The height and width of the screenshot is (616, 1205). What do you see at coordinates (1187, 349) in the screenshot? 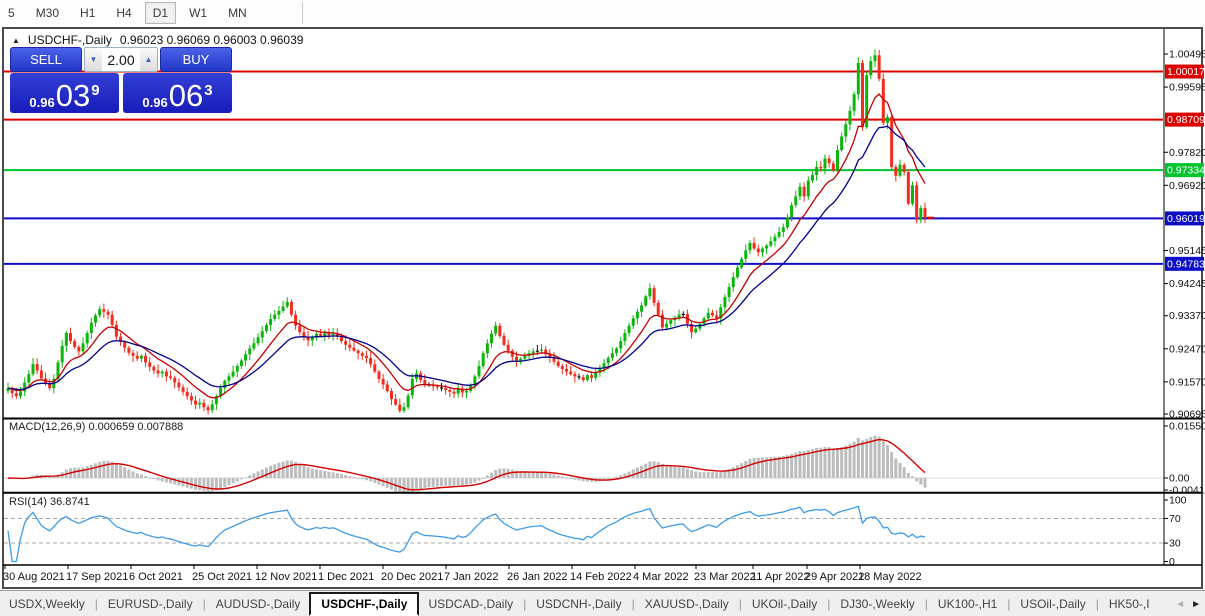
I see `svg-text: 0.92470` at bounding box center [1187, 349].